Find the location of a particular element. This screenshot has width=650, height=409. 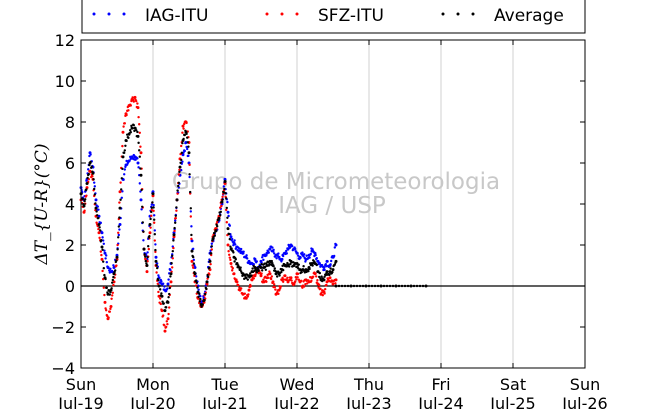

x-tick-label-date: Jul-22 is located at coordinates (296, 401).